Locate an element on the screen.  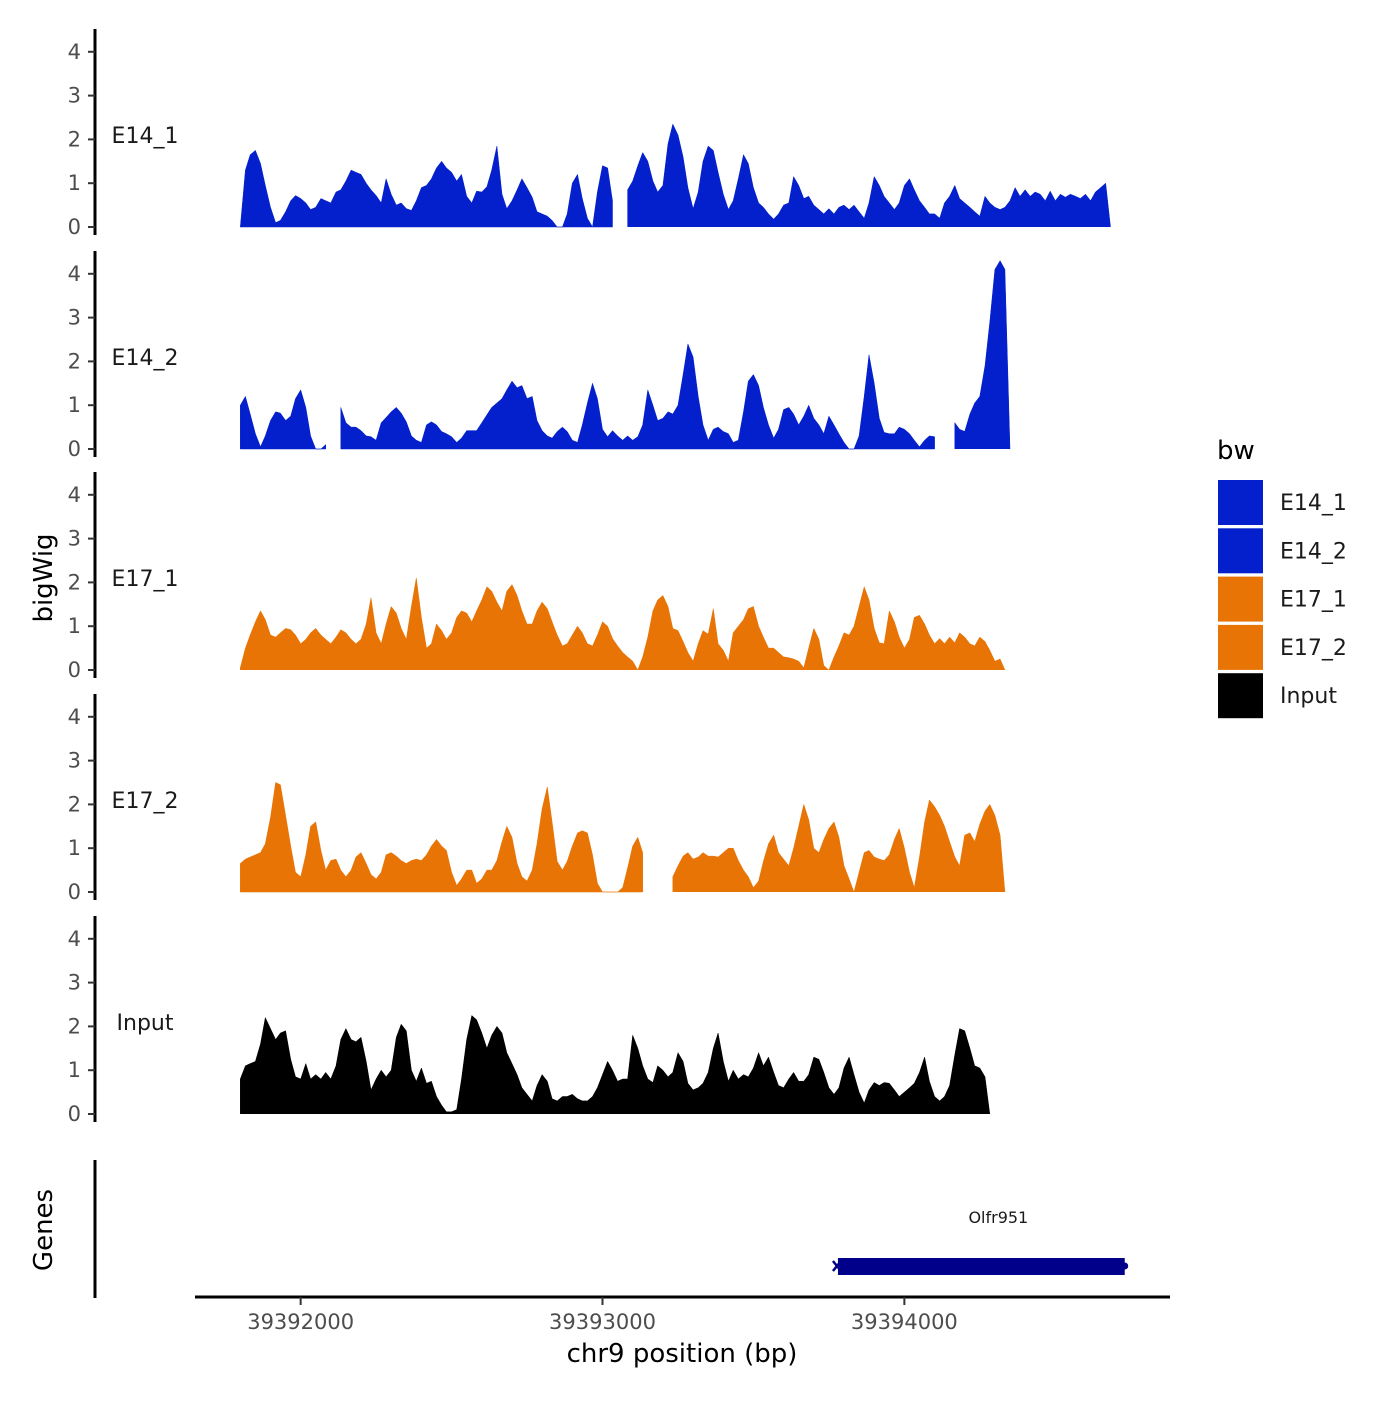
gene-Olfr951: Olfr951 is located at coordinates (980, 1241).